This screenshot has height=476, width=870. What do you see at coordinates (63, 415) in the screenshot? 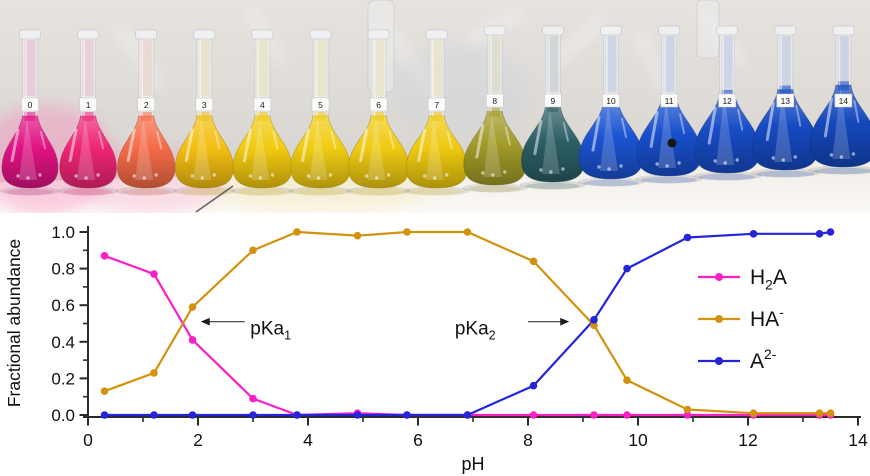
I see `y-tick-label: 0.0` at bounding box center [63, 415].